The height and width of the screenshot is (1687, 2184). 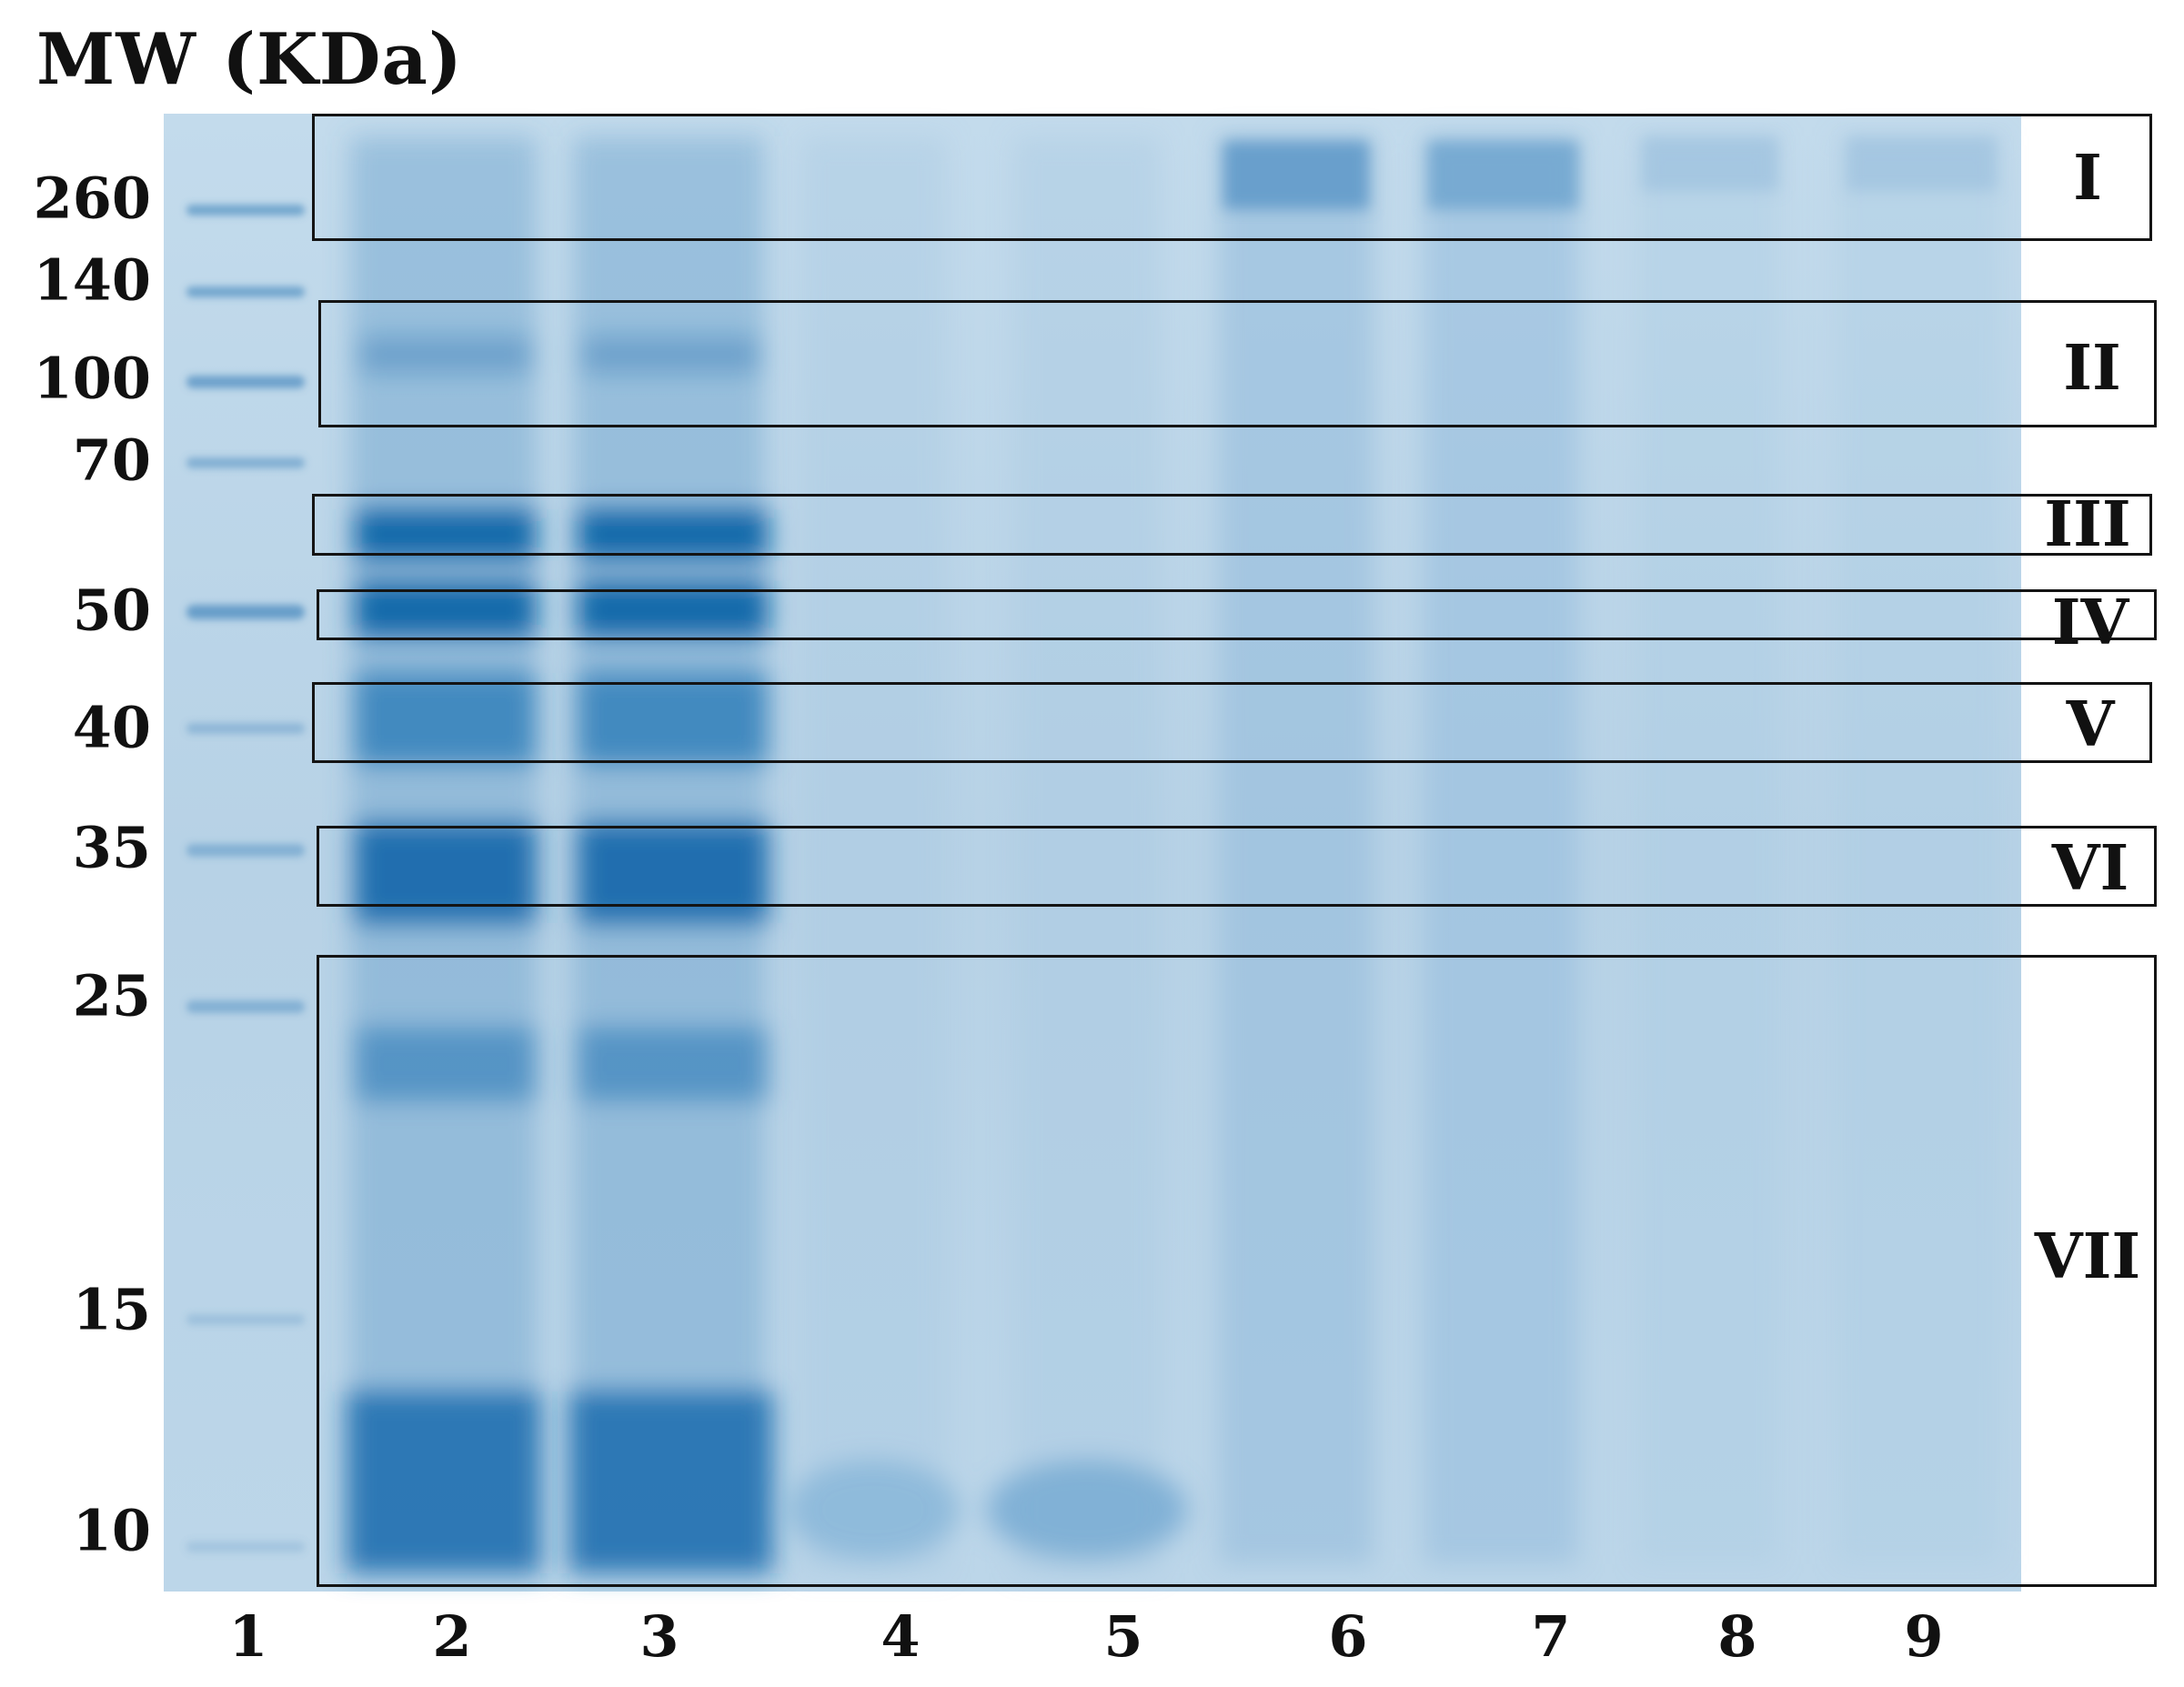 What do you see at coordinates (659, 1637) in the screenshot?
I see `lane-number-3: 3` at bounding box center [659, 1637].